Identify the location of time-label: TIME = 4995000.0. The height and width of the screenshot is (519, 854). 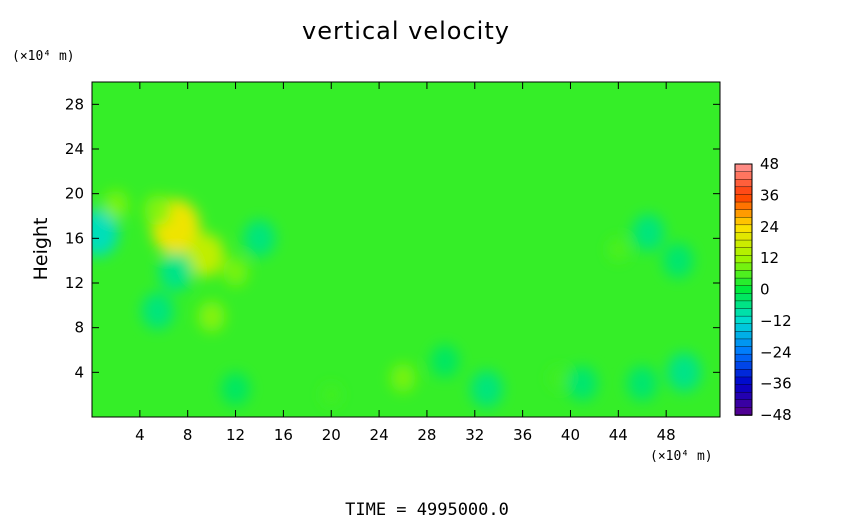
(427, 509).